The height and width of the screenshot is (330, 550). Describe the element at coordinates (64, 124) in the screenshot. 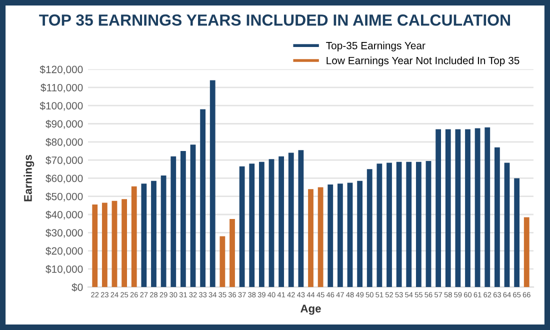

I see `y-tick-label: $90,000` at that location.